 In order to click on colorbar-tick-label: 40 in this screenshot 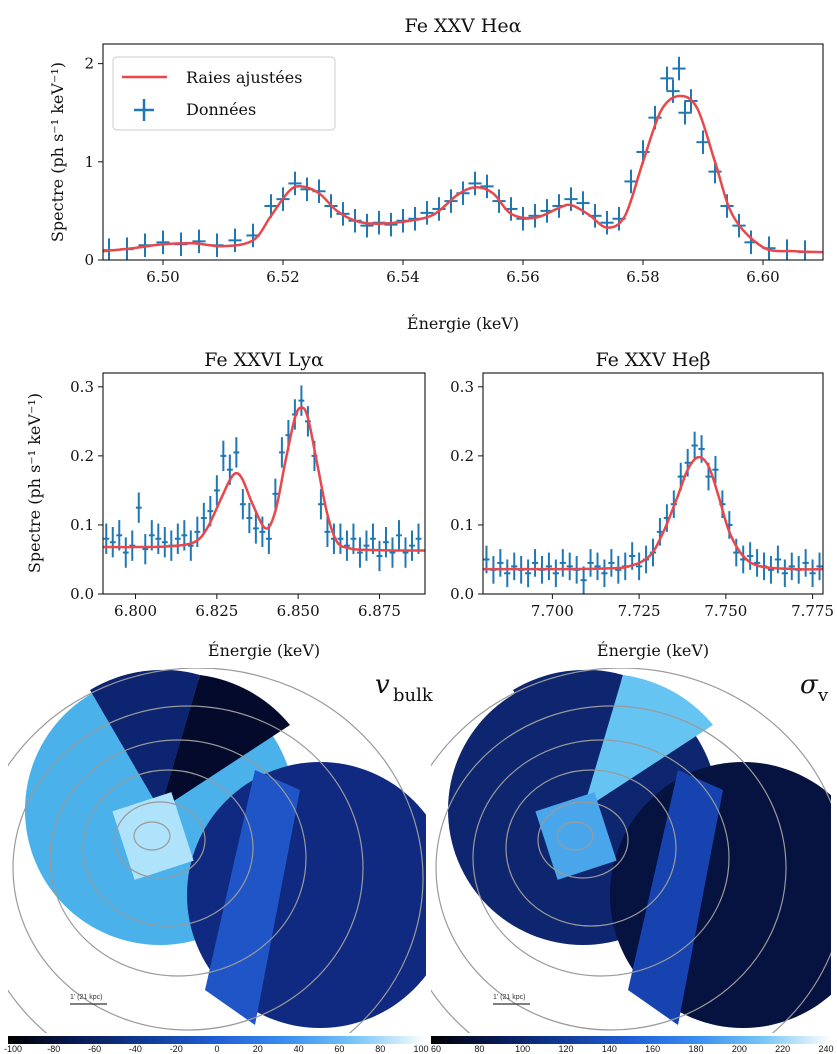, I will do `click(299, 1049)`.